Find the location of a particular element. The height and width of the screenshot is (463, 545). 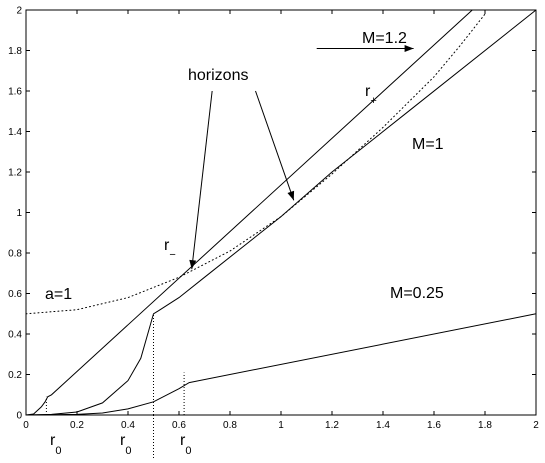

r0-label-1: r0 is located at coordinates (55, 444).